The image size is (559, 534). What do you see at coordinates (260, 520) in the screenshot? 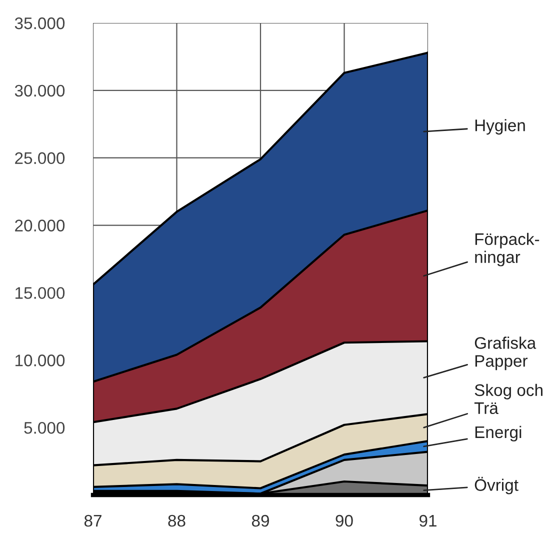
I see `x-tick-label: 89` at bounding box center [260, 520].